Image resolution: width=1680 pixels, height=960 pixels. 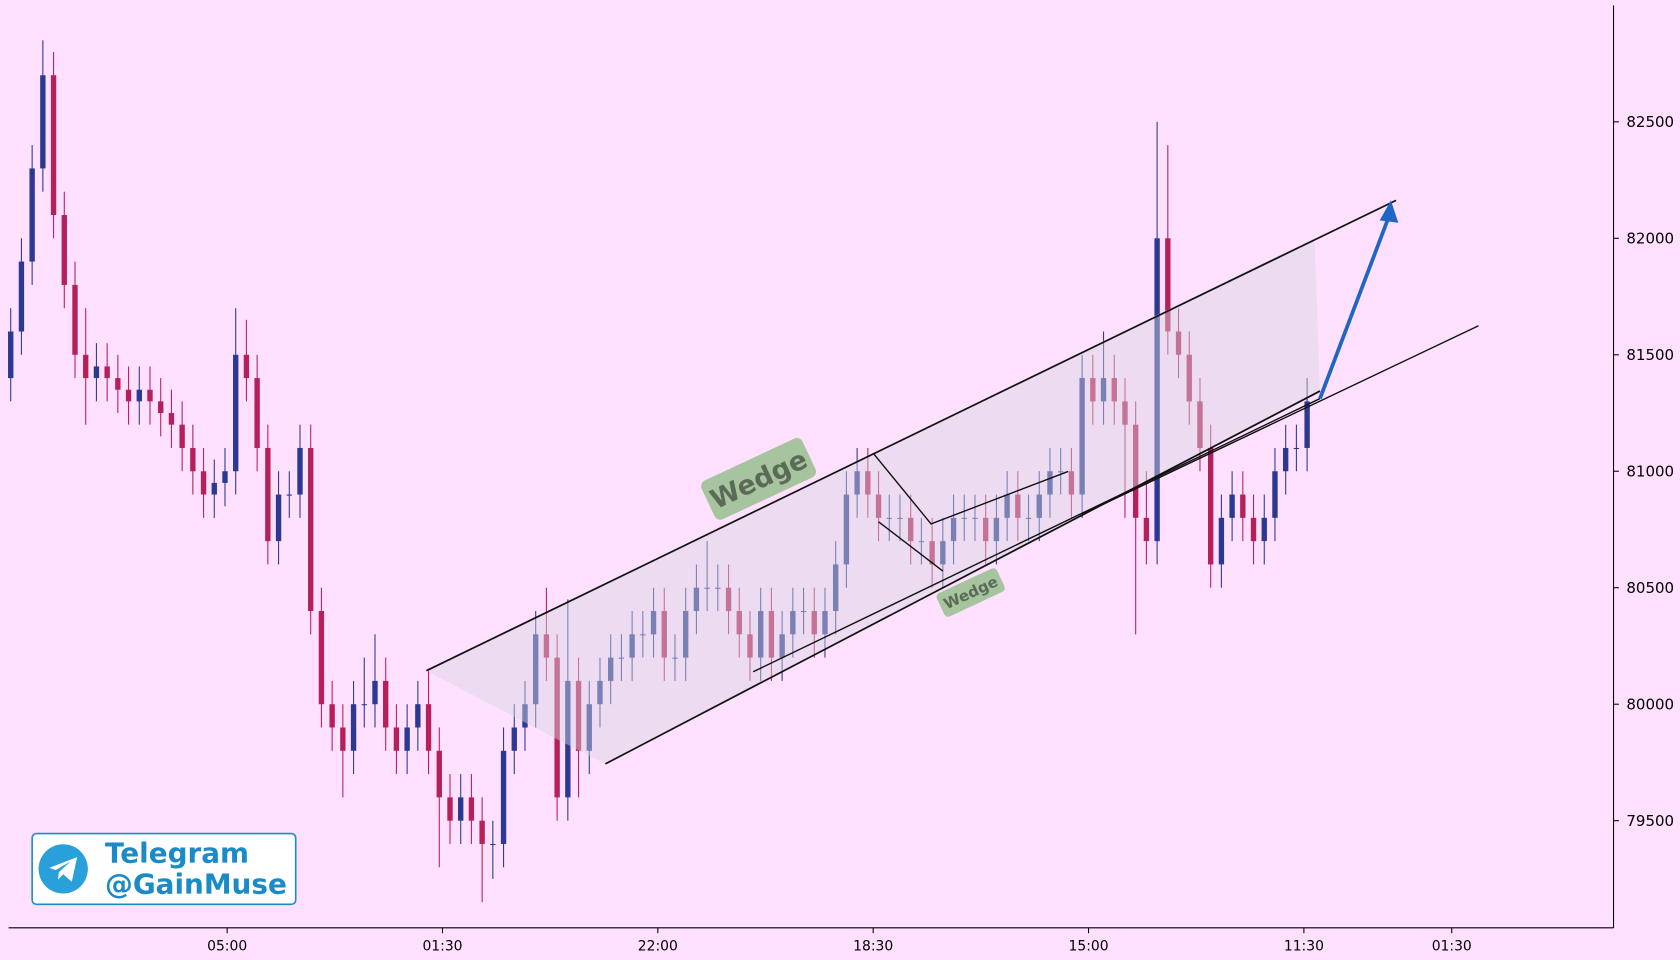 What do you see at coordinates (1354, 308) in the screenshot?
I see `projection-arrow` at bounding box center [1354, 308].